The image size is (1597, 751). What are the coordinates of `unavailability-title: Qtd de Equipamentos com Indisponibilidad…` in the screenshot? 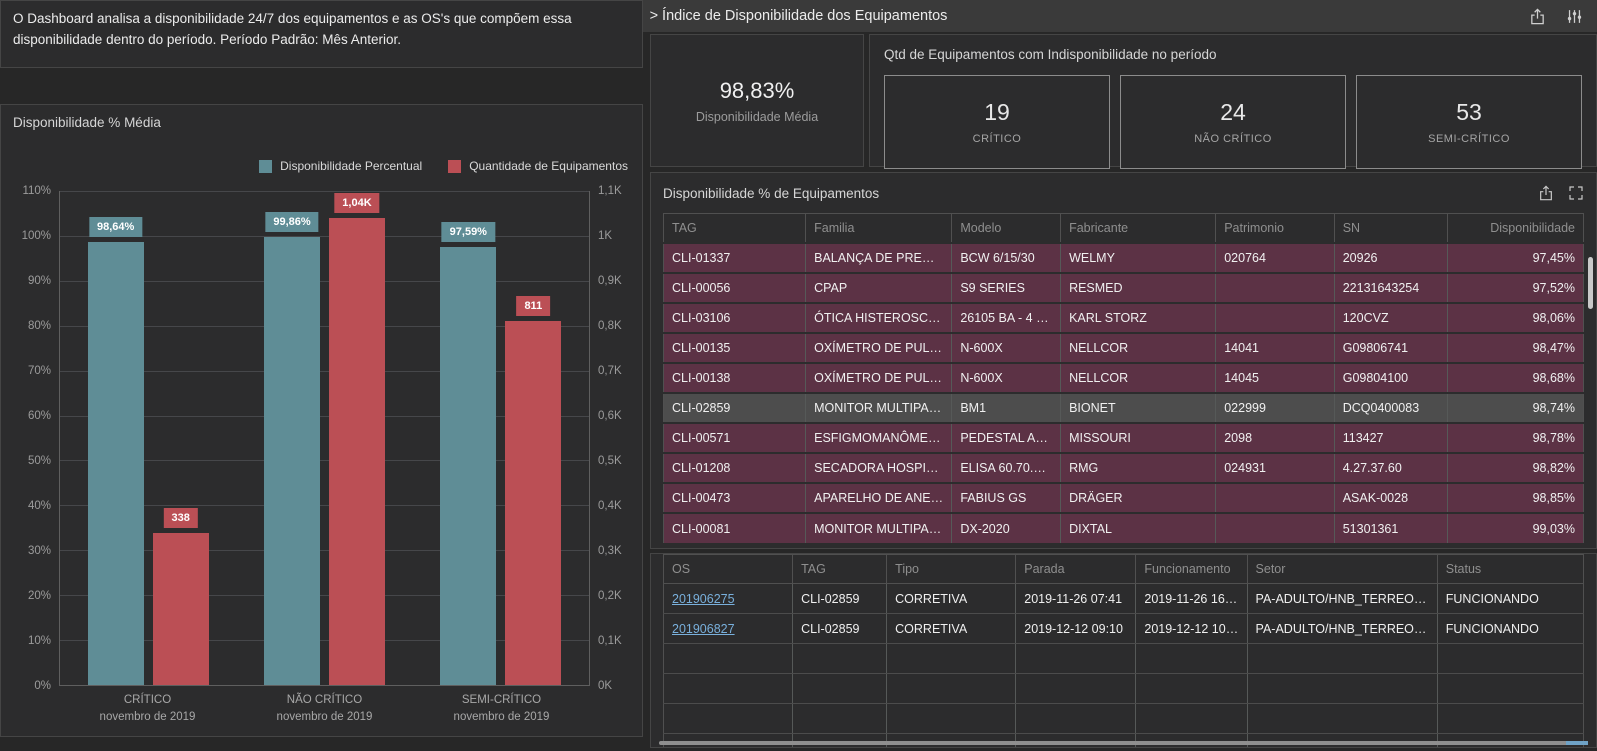 It's located at (1050, 54).